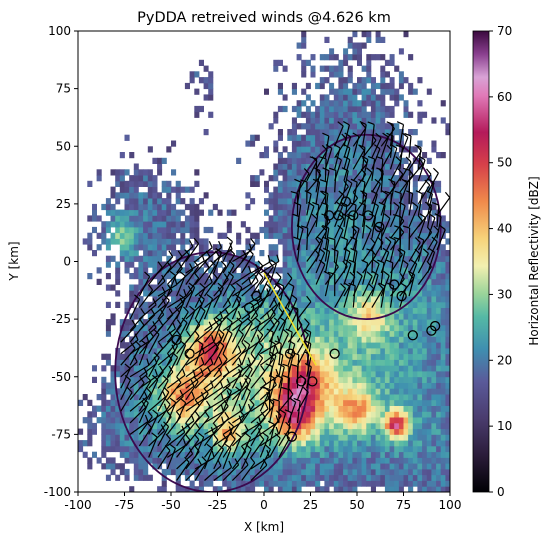 The height and width of the screenshot is (545, 552). What do you see at coordinates (61, 319) in the screenshot?
I see `y-tick-label: -25` at bounding box center [61, 319].